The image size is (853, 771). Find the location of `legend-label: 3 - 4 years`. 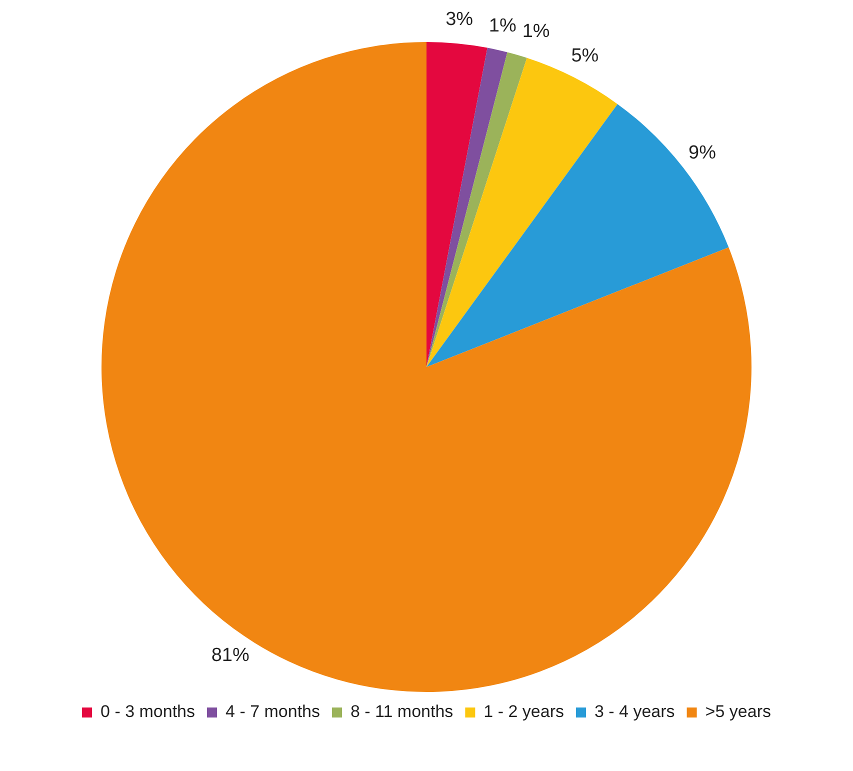

legend-label: 3 - 4 years is located at coordinates (634, 712).